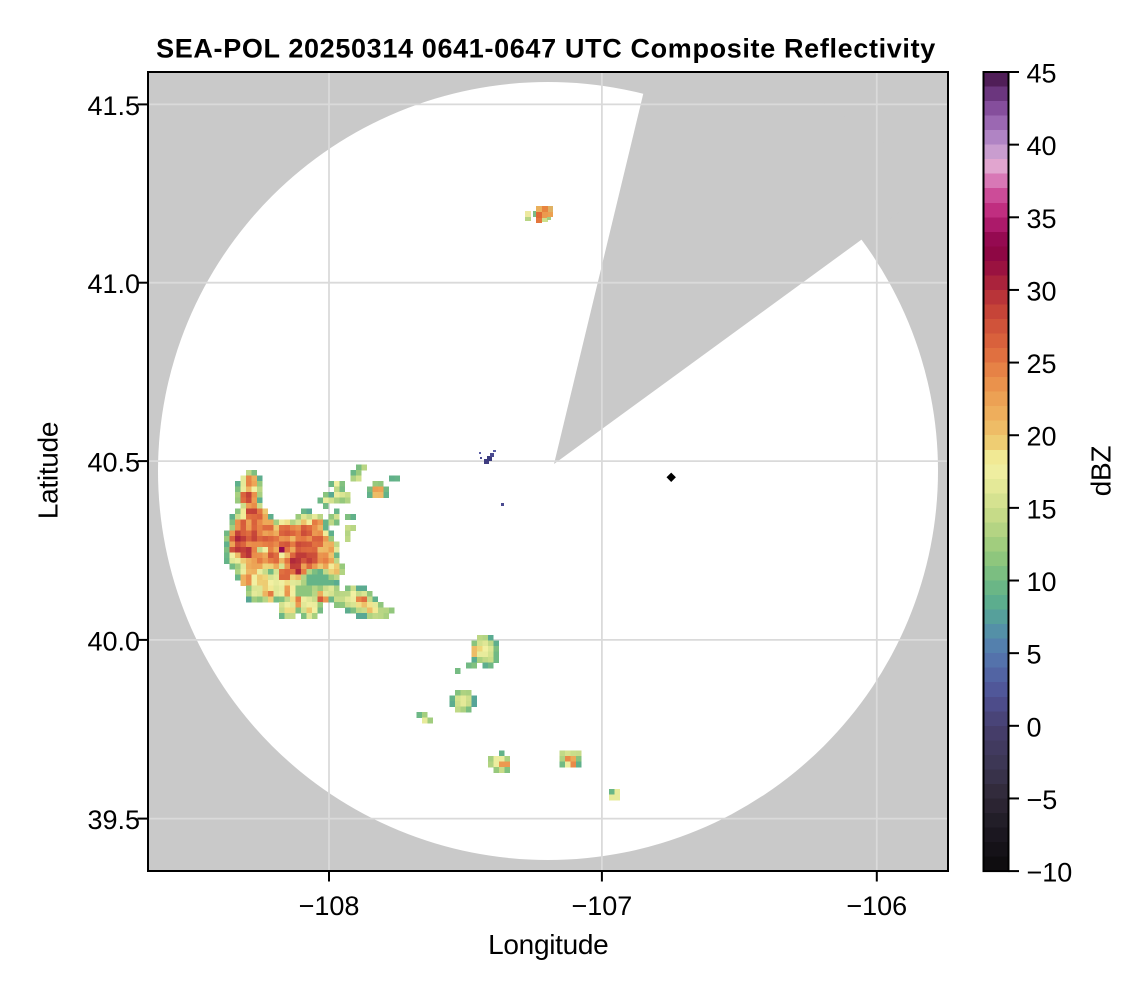 Image resolution: width=1146 pixels, height=990 pixels. Describe the element at coordinates (48, 470) in the screenshot. I see `svg-text: Latitude` at that location.